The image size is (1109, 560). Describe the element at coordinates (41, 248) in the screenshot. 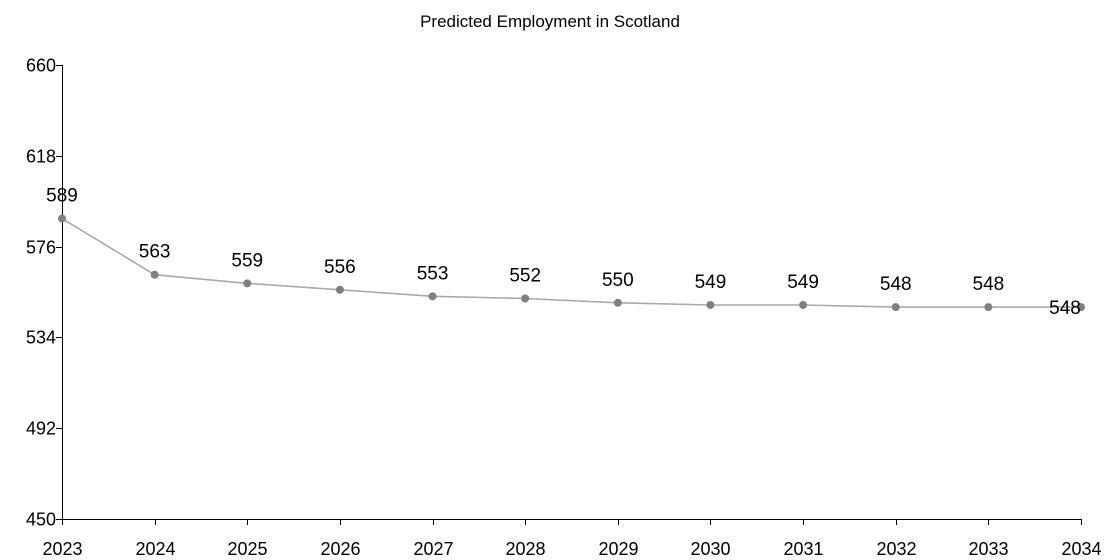

I see `y-tick-label: 576` at that location.